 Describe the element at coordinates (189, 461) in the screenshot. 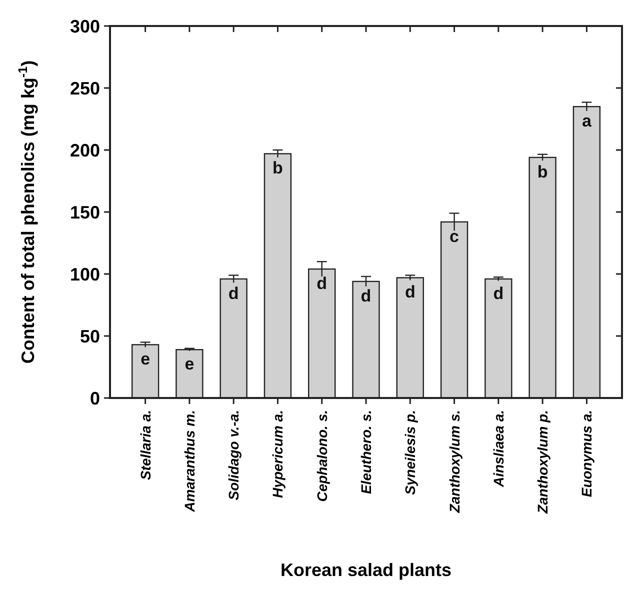

I see `x-tick-label: Amaranthus m.` at that location.